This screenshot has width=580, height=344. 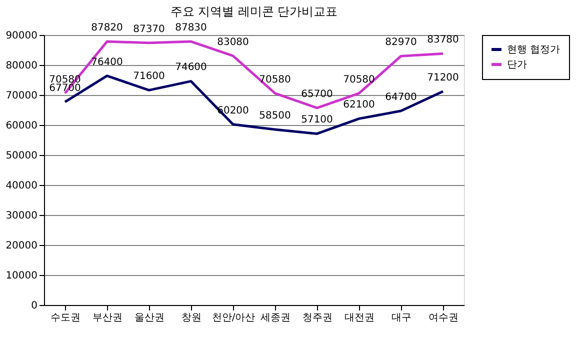 What do you see at coordinates (22, 96) in the screenshot?
I see `y-tick-label: 70000` at bounding box center [22, 96].